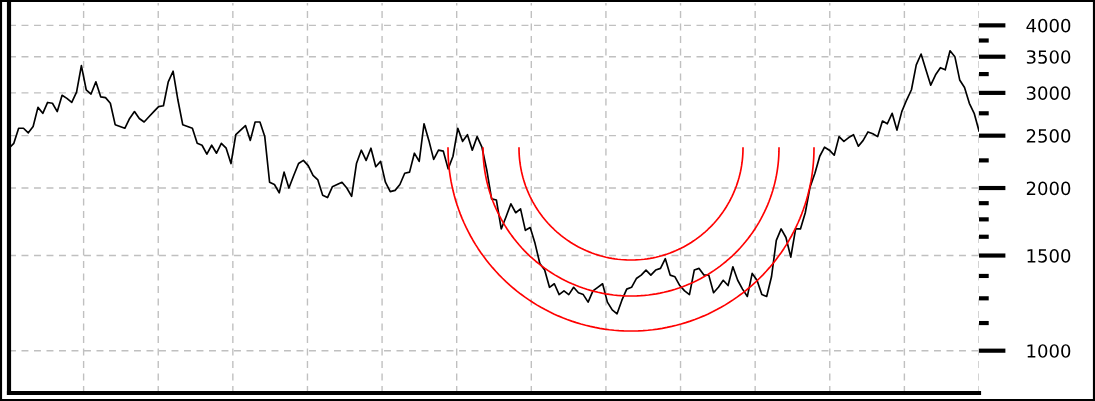 The width and height of the screenshot is (1095, 401). Describe the element at coordinates (1048, 136) in the screenshot. I see `y-tick-label: 2500` at that location.